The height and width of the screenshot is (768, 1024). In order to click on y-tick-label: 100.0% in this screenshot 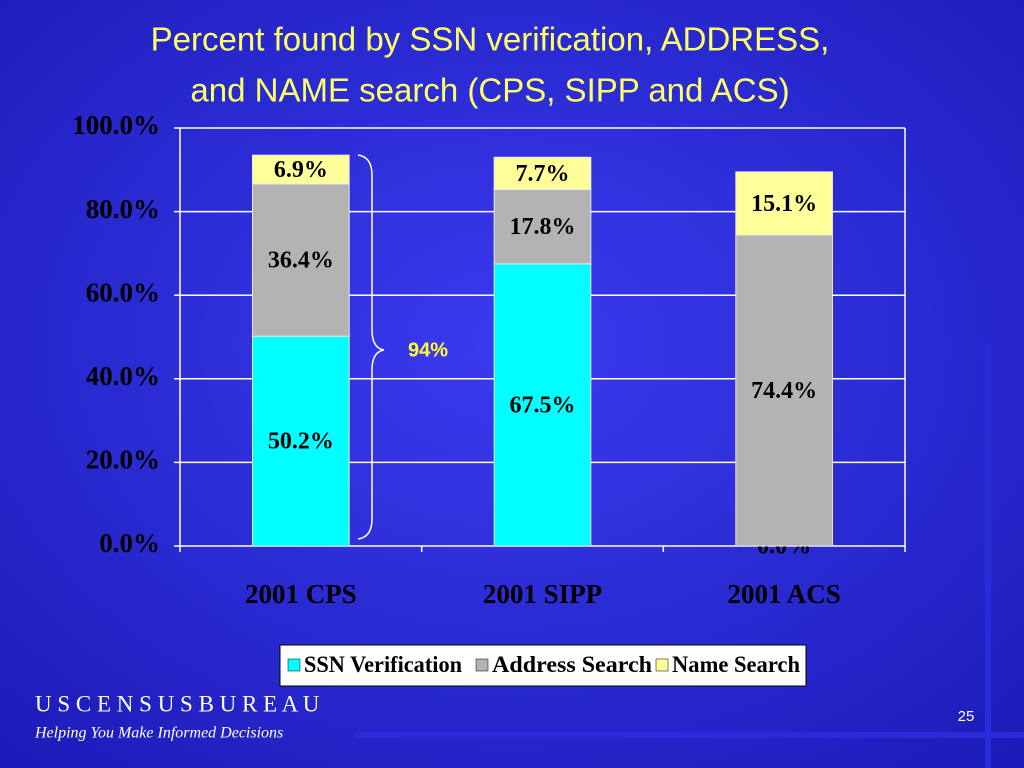, I will do `click(116, 125)`.